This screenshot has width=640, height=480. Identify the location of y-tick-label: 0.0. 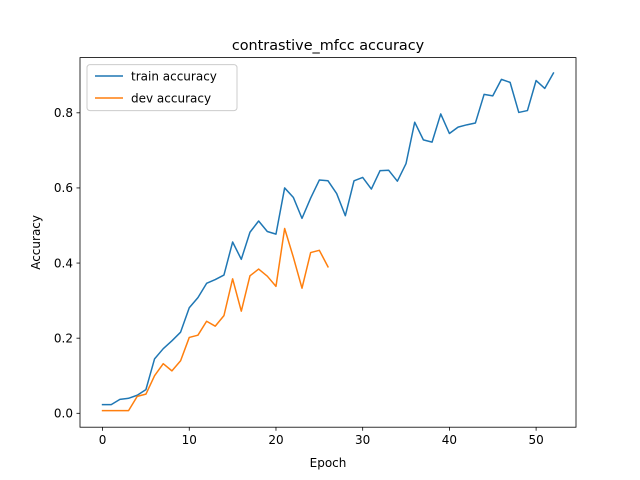
(63, 414).